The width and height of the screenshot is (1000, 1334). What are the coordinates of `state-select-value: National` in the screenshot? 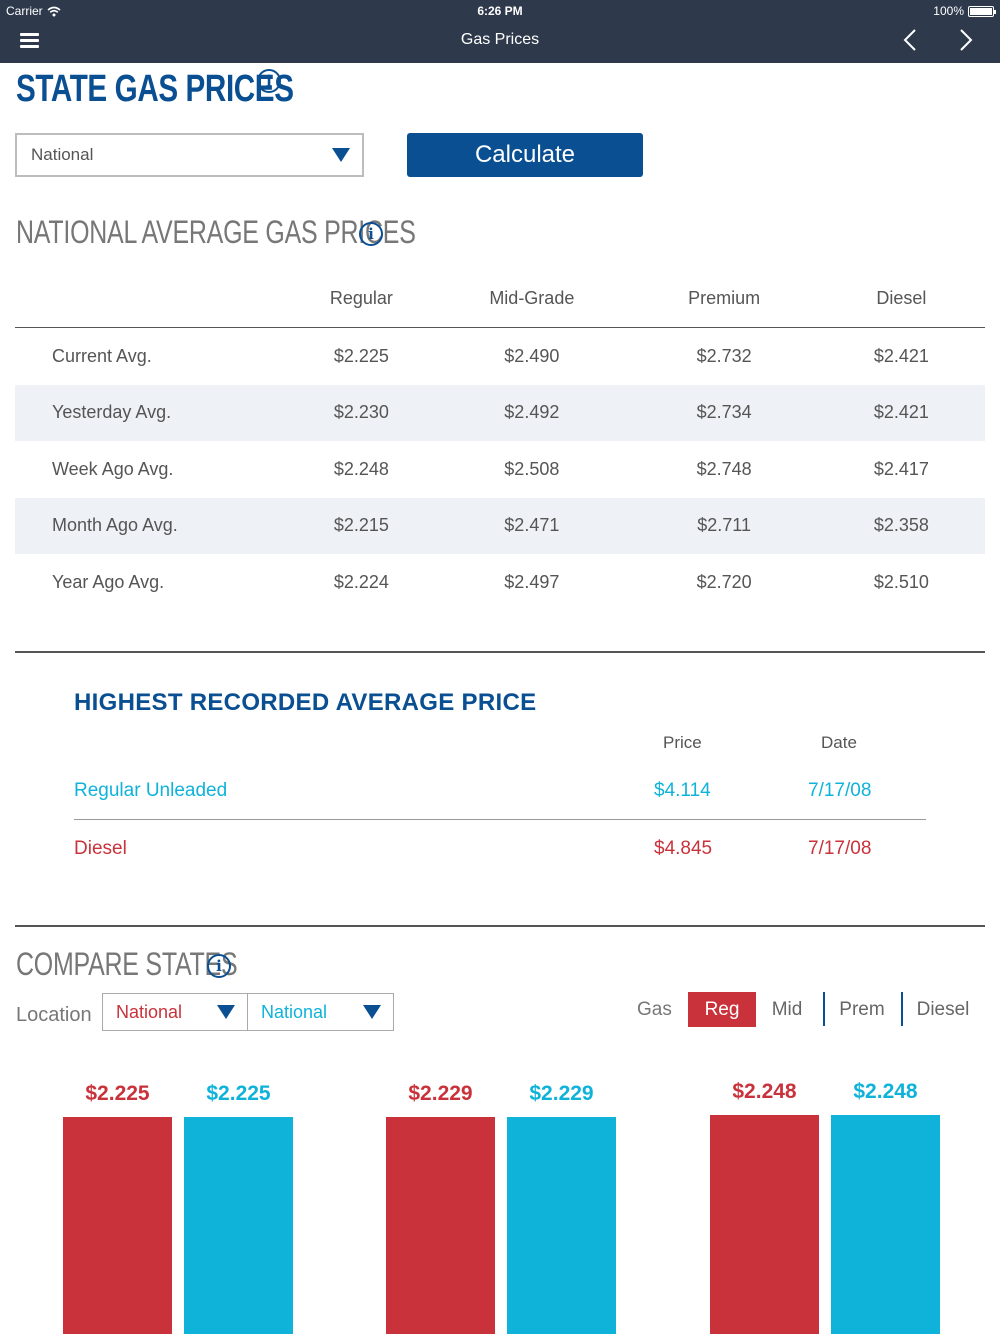 It's located at (62, 154).